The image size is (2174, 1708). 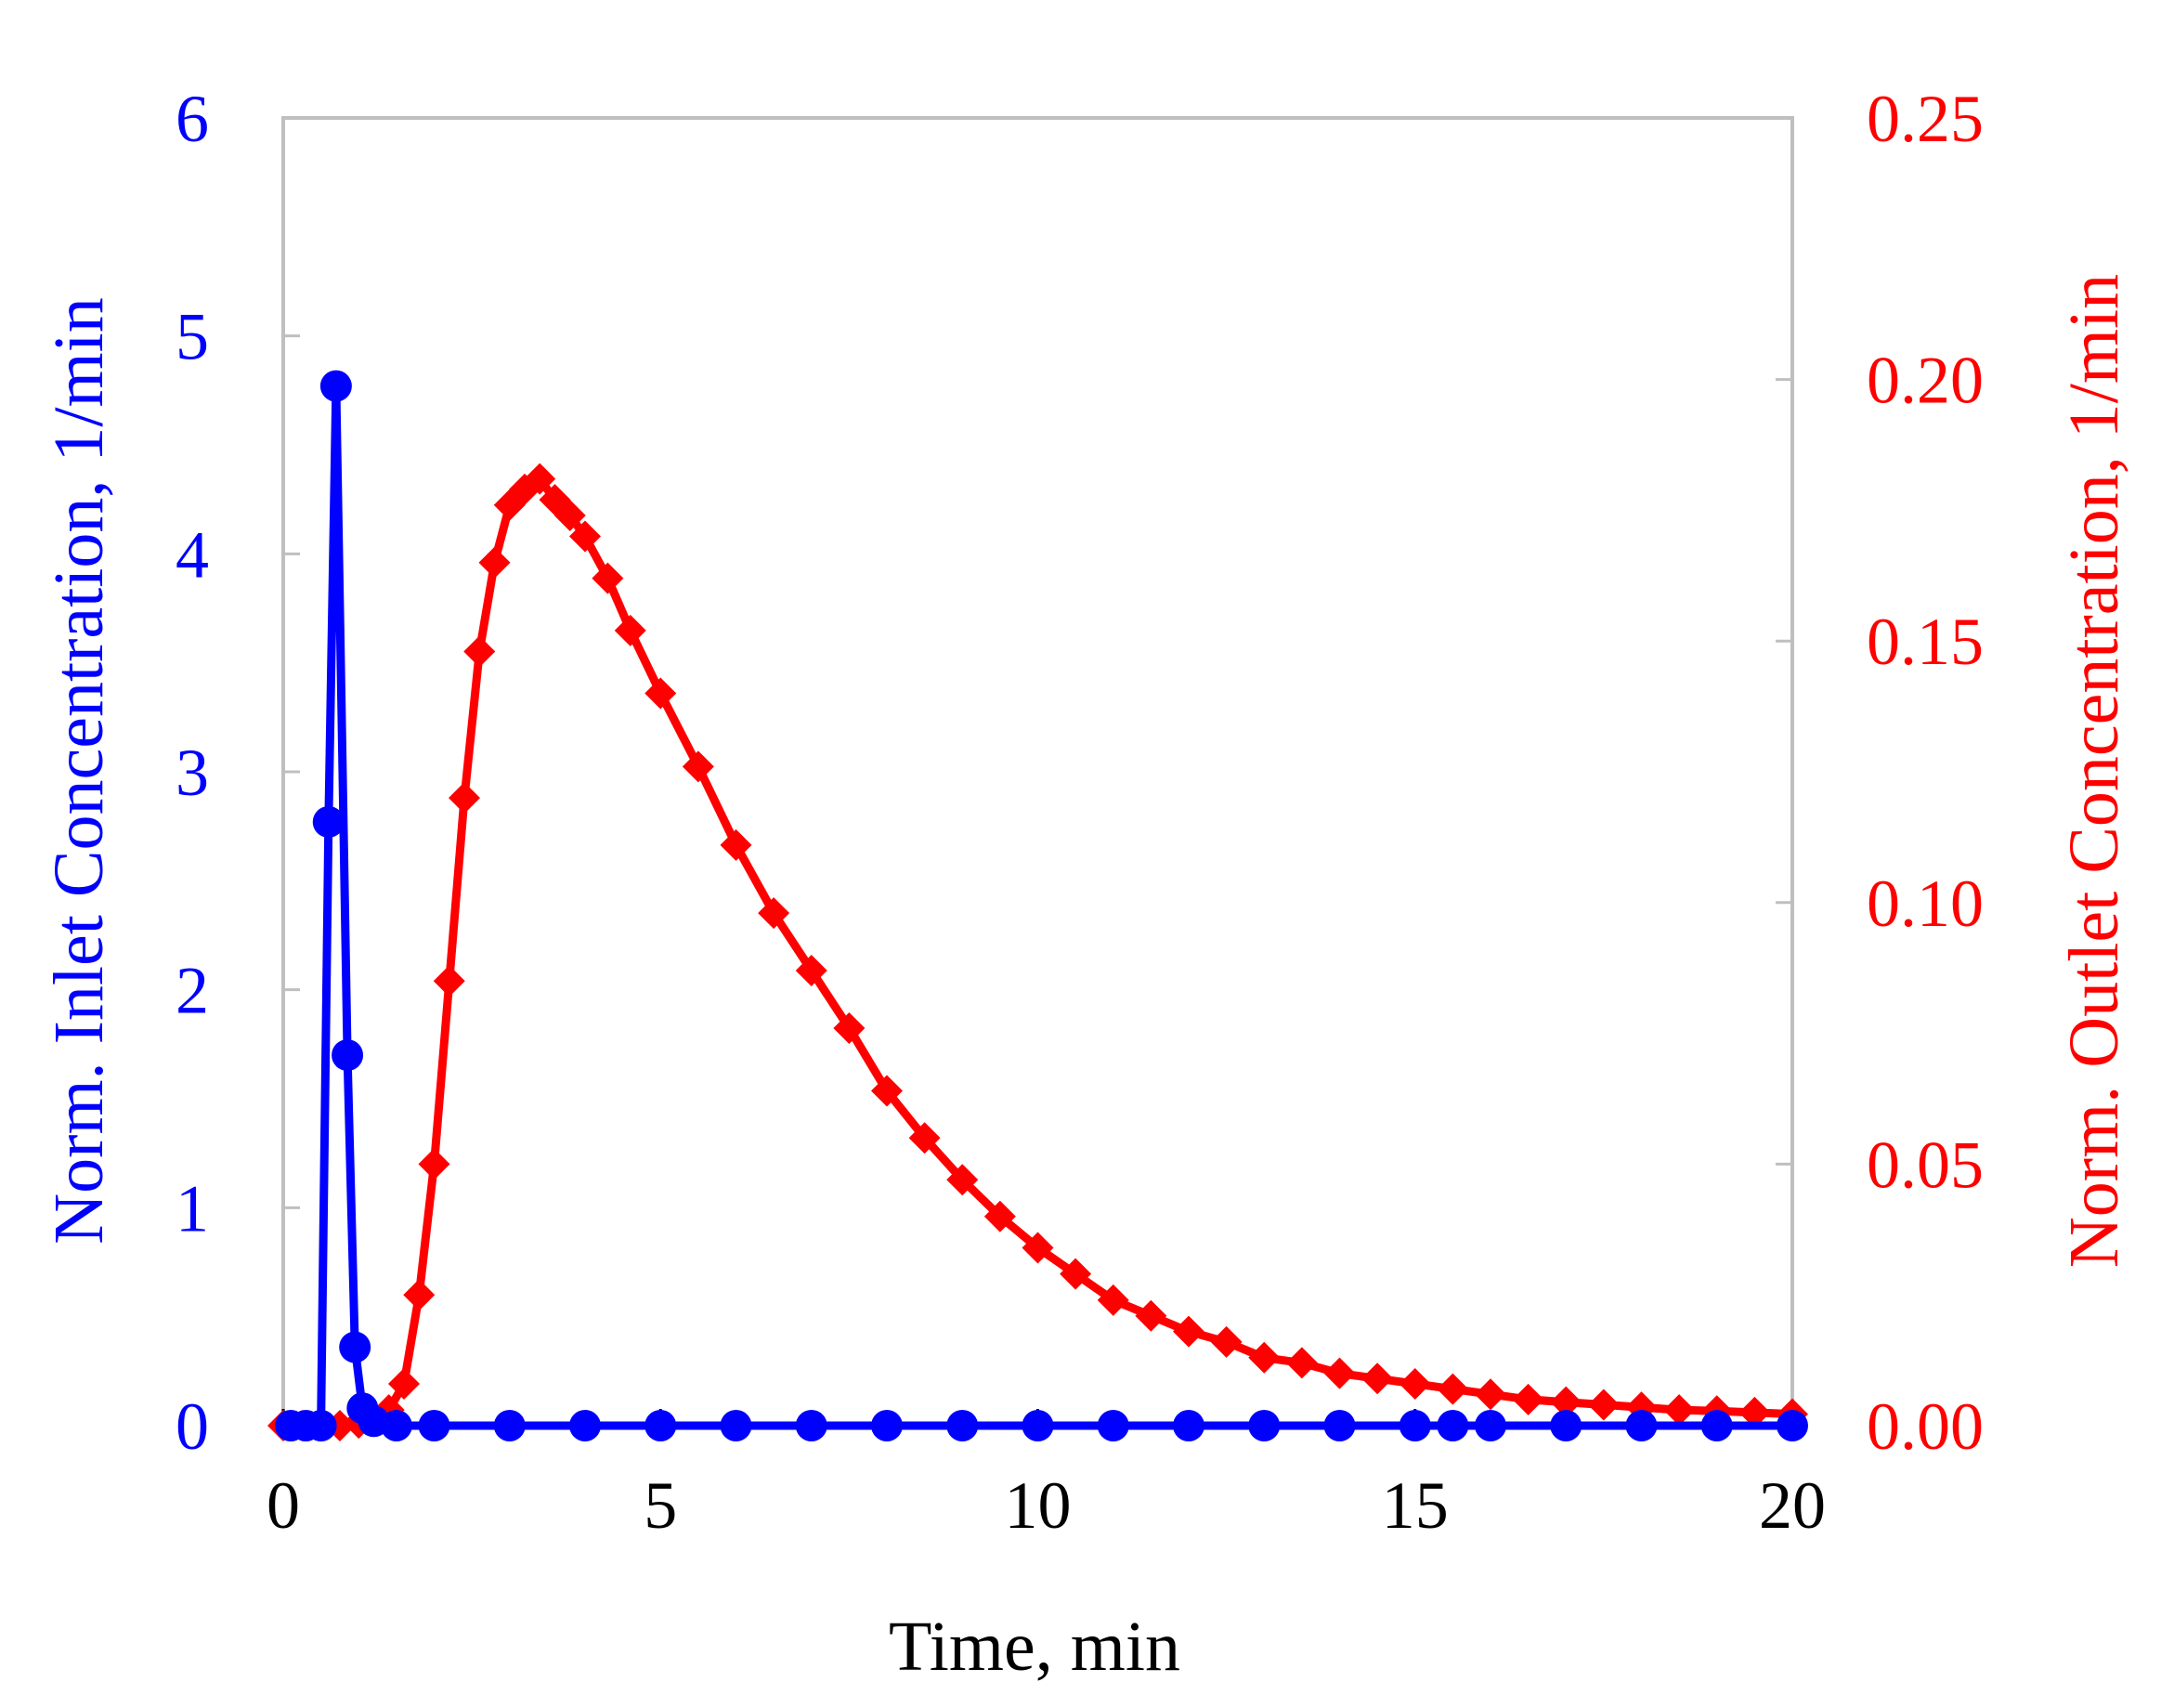 I want to click on y-left-tick-label: 1, so click(x=192, y=1208).